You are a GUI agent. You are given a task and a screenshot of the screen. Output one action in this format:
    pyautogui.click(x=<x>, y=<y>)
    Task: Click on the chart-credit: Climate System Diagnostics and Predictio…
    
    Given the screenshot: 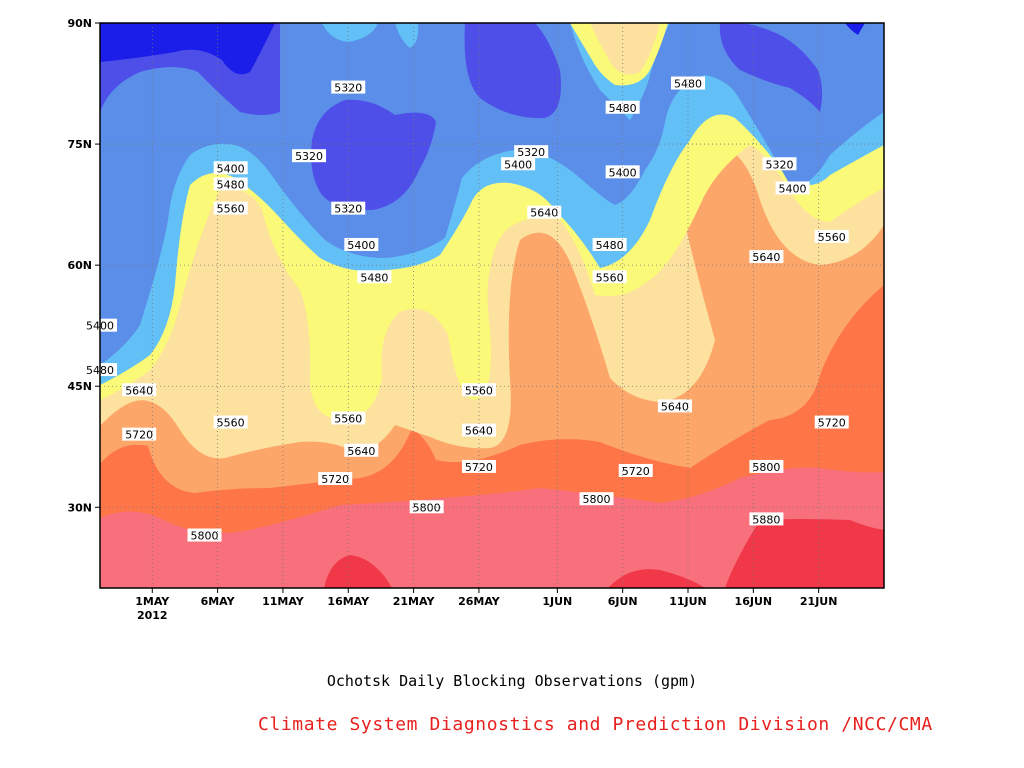 What is the action you would take?
    pyautogui.click(x=595, y=724)
    